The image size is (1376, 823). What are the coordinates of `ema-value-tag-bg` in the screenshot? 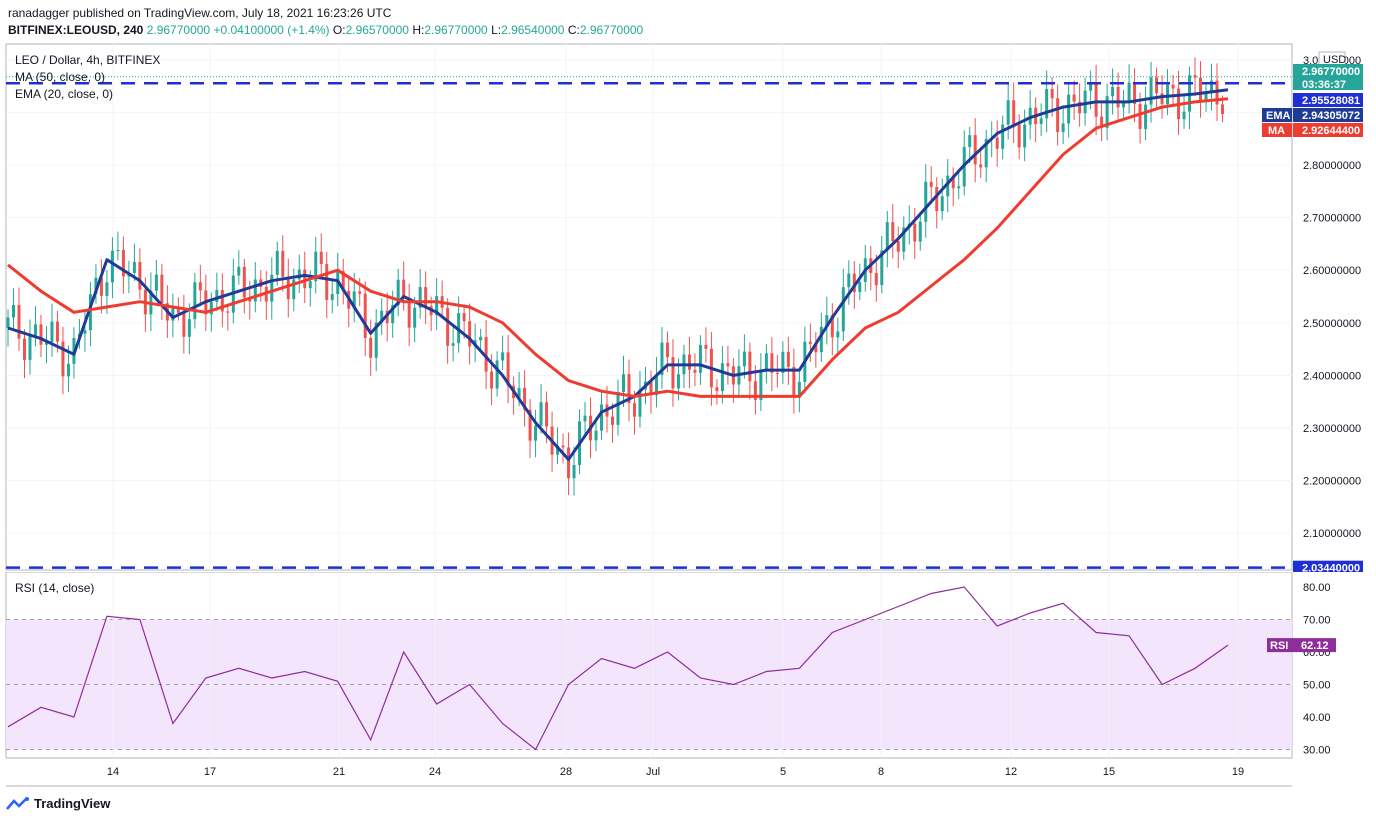 It's located at (1328, 115).